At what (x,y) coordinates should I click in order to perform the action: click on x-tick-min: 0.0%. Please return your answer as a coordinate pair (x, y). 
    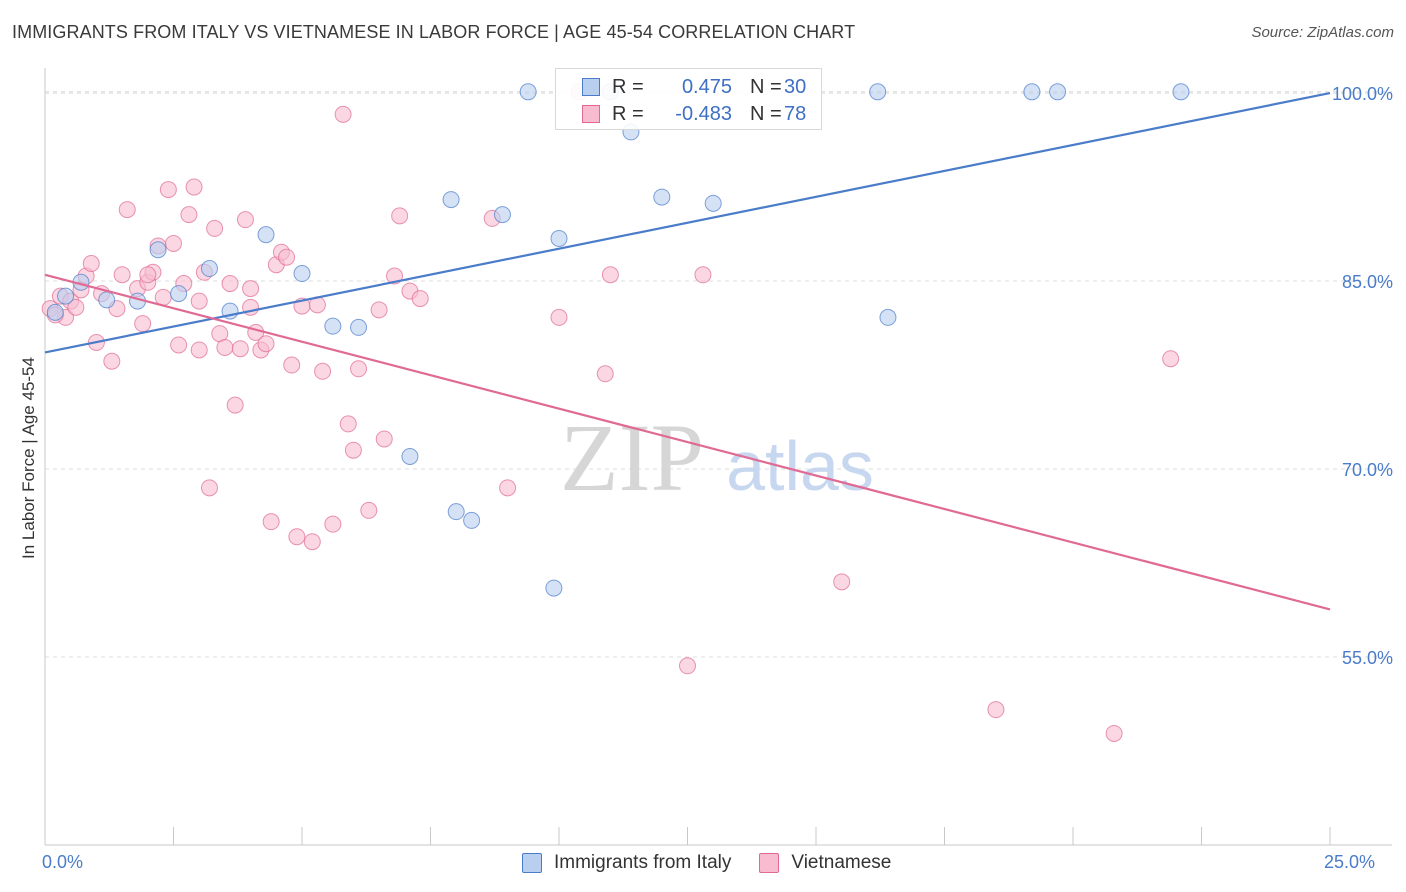
    Looking at the image, I should click on (63, 862).